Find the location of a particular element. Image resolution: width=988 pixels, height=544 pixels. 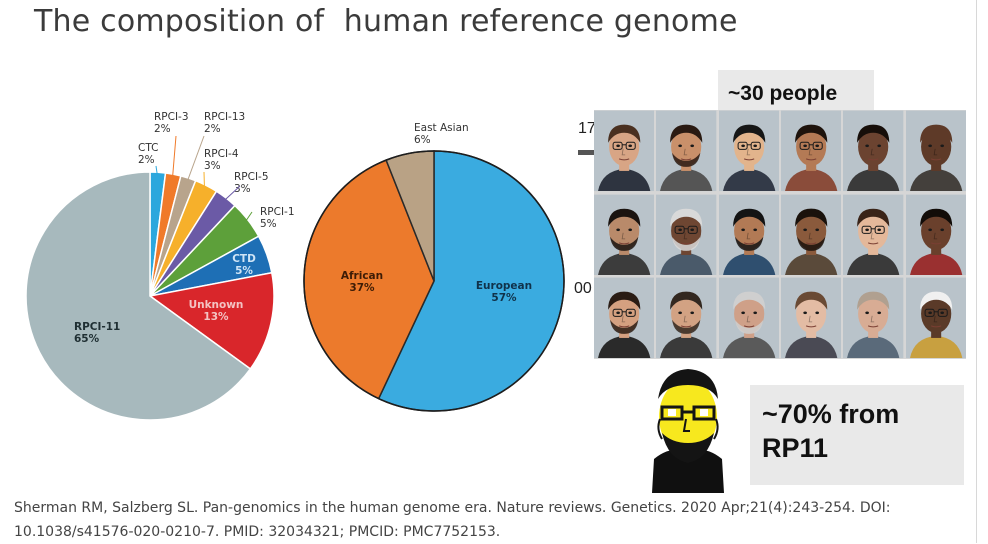

slice-value-label-african: 37% is located at coordinates (362, 288).